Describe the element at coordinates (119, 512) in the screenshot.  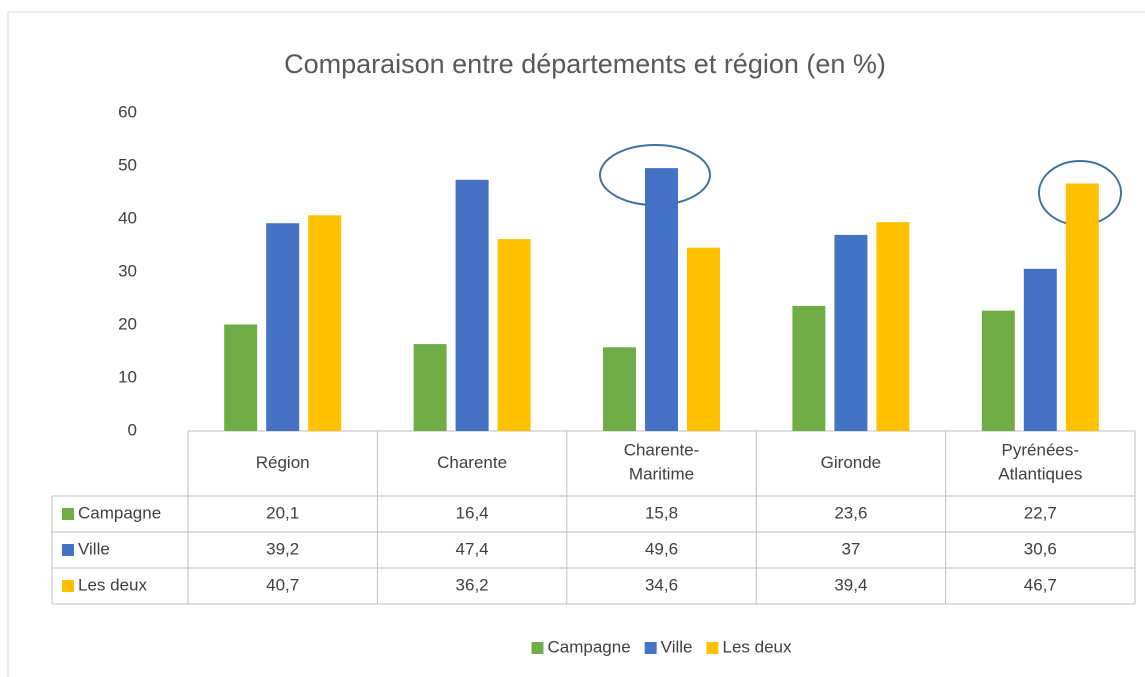
I see `row-label: Campagne` at that location.